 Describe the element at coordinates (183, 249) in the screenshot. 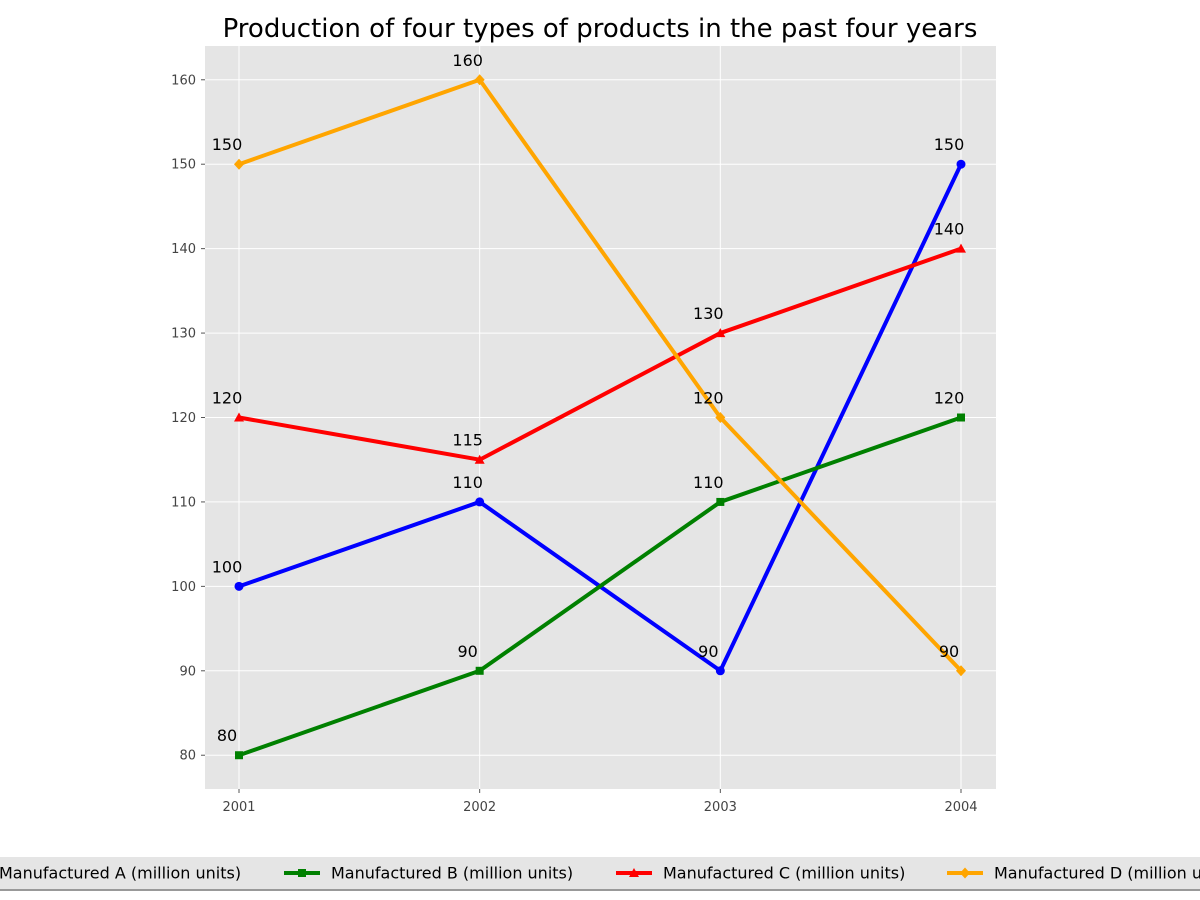

I see `y-tick-label: 140` at that location.